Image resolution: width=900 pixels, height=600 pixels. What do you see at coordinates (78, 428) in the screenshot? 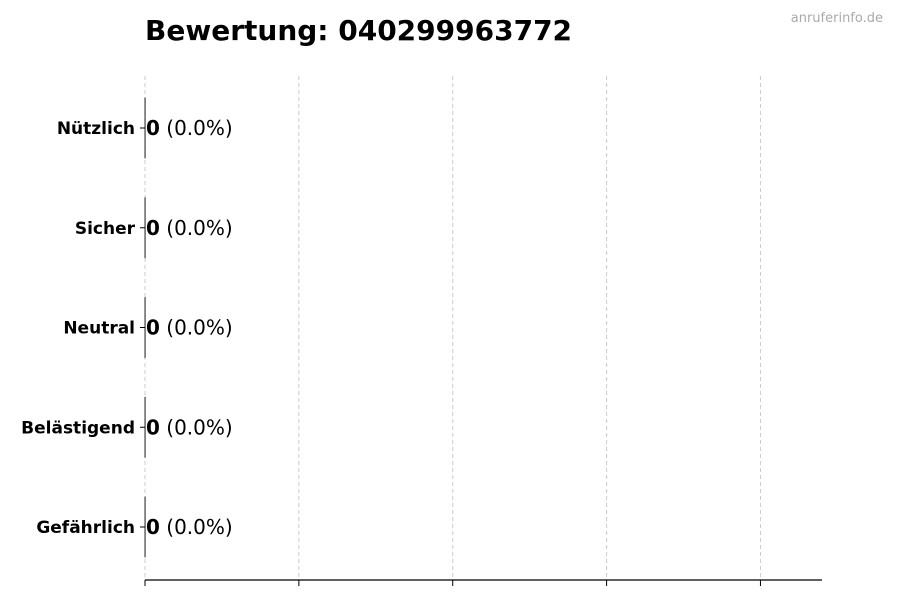
I see `y-tick-label: Belästigend` at bounding box center [78, 428].